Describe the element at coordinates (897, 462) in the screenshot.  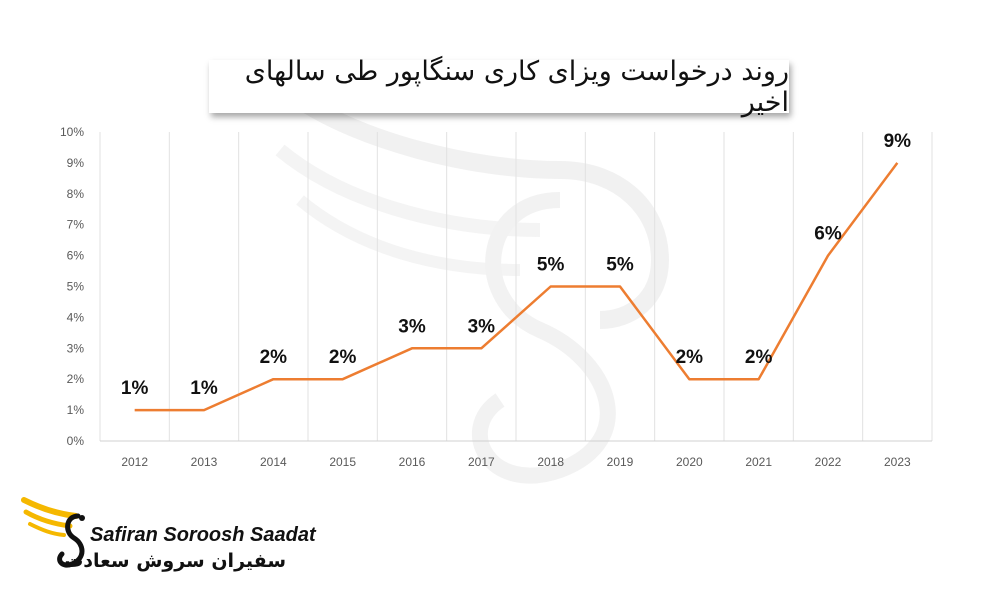
I see `x-tick-label: 2023` at that location.